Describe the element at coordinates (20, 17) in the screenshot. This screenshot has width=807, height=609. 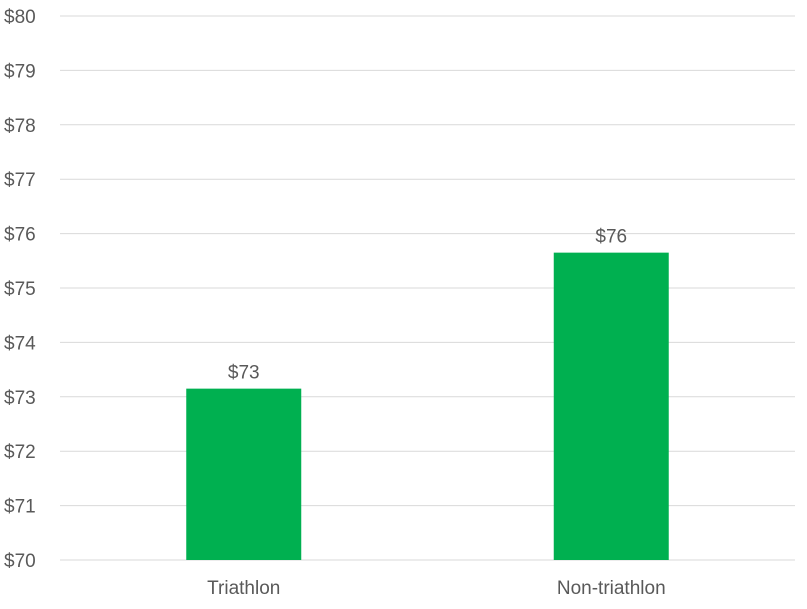
I see `y-tick-label: $80` at that location.